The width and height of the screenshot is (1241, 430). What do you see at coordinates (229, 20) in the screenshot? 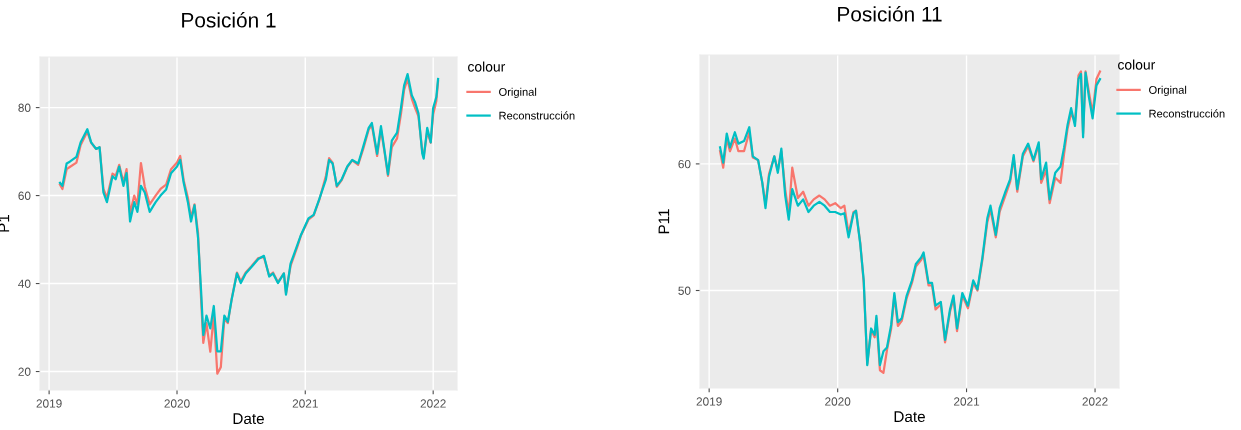
I see `chart-title: Posición 1` at bounding box center [229, 20].